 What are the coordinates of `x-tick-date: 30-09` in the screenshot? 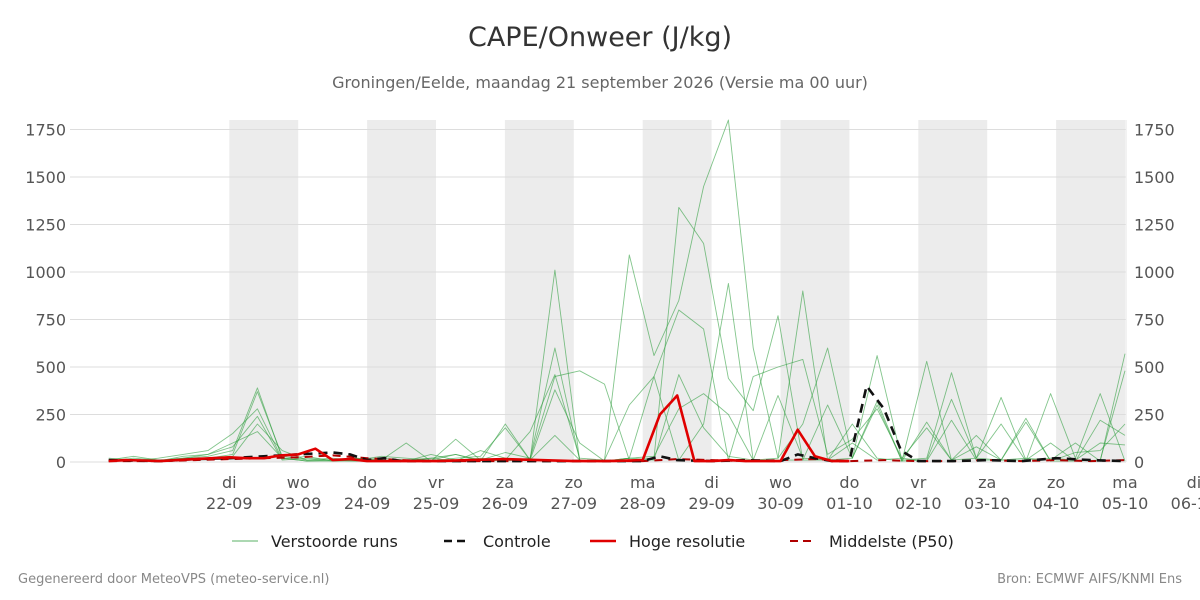 It's located at (780, 503).